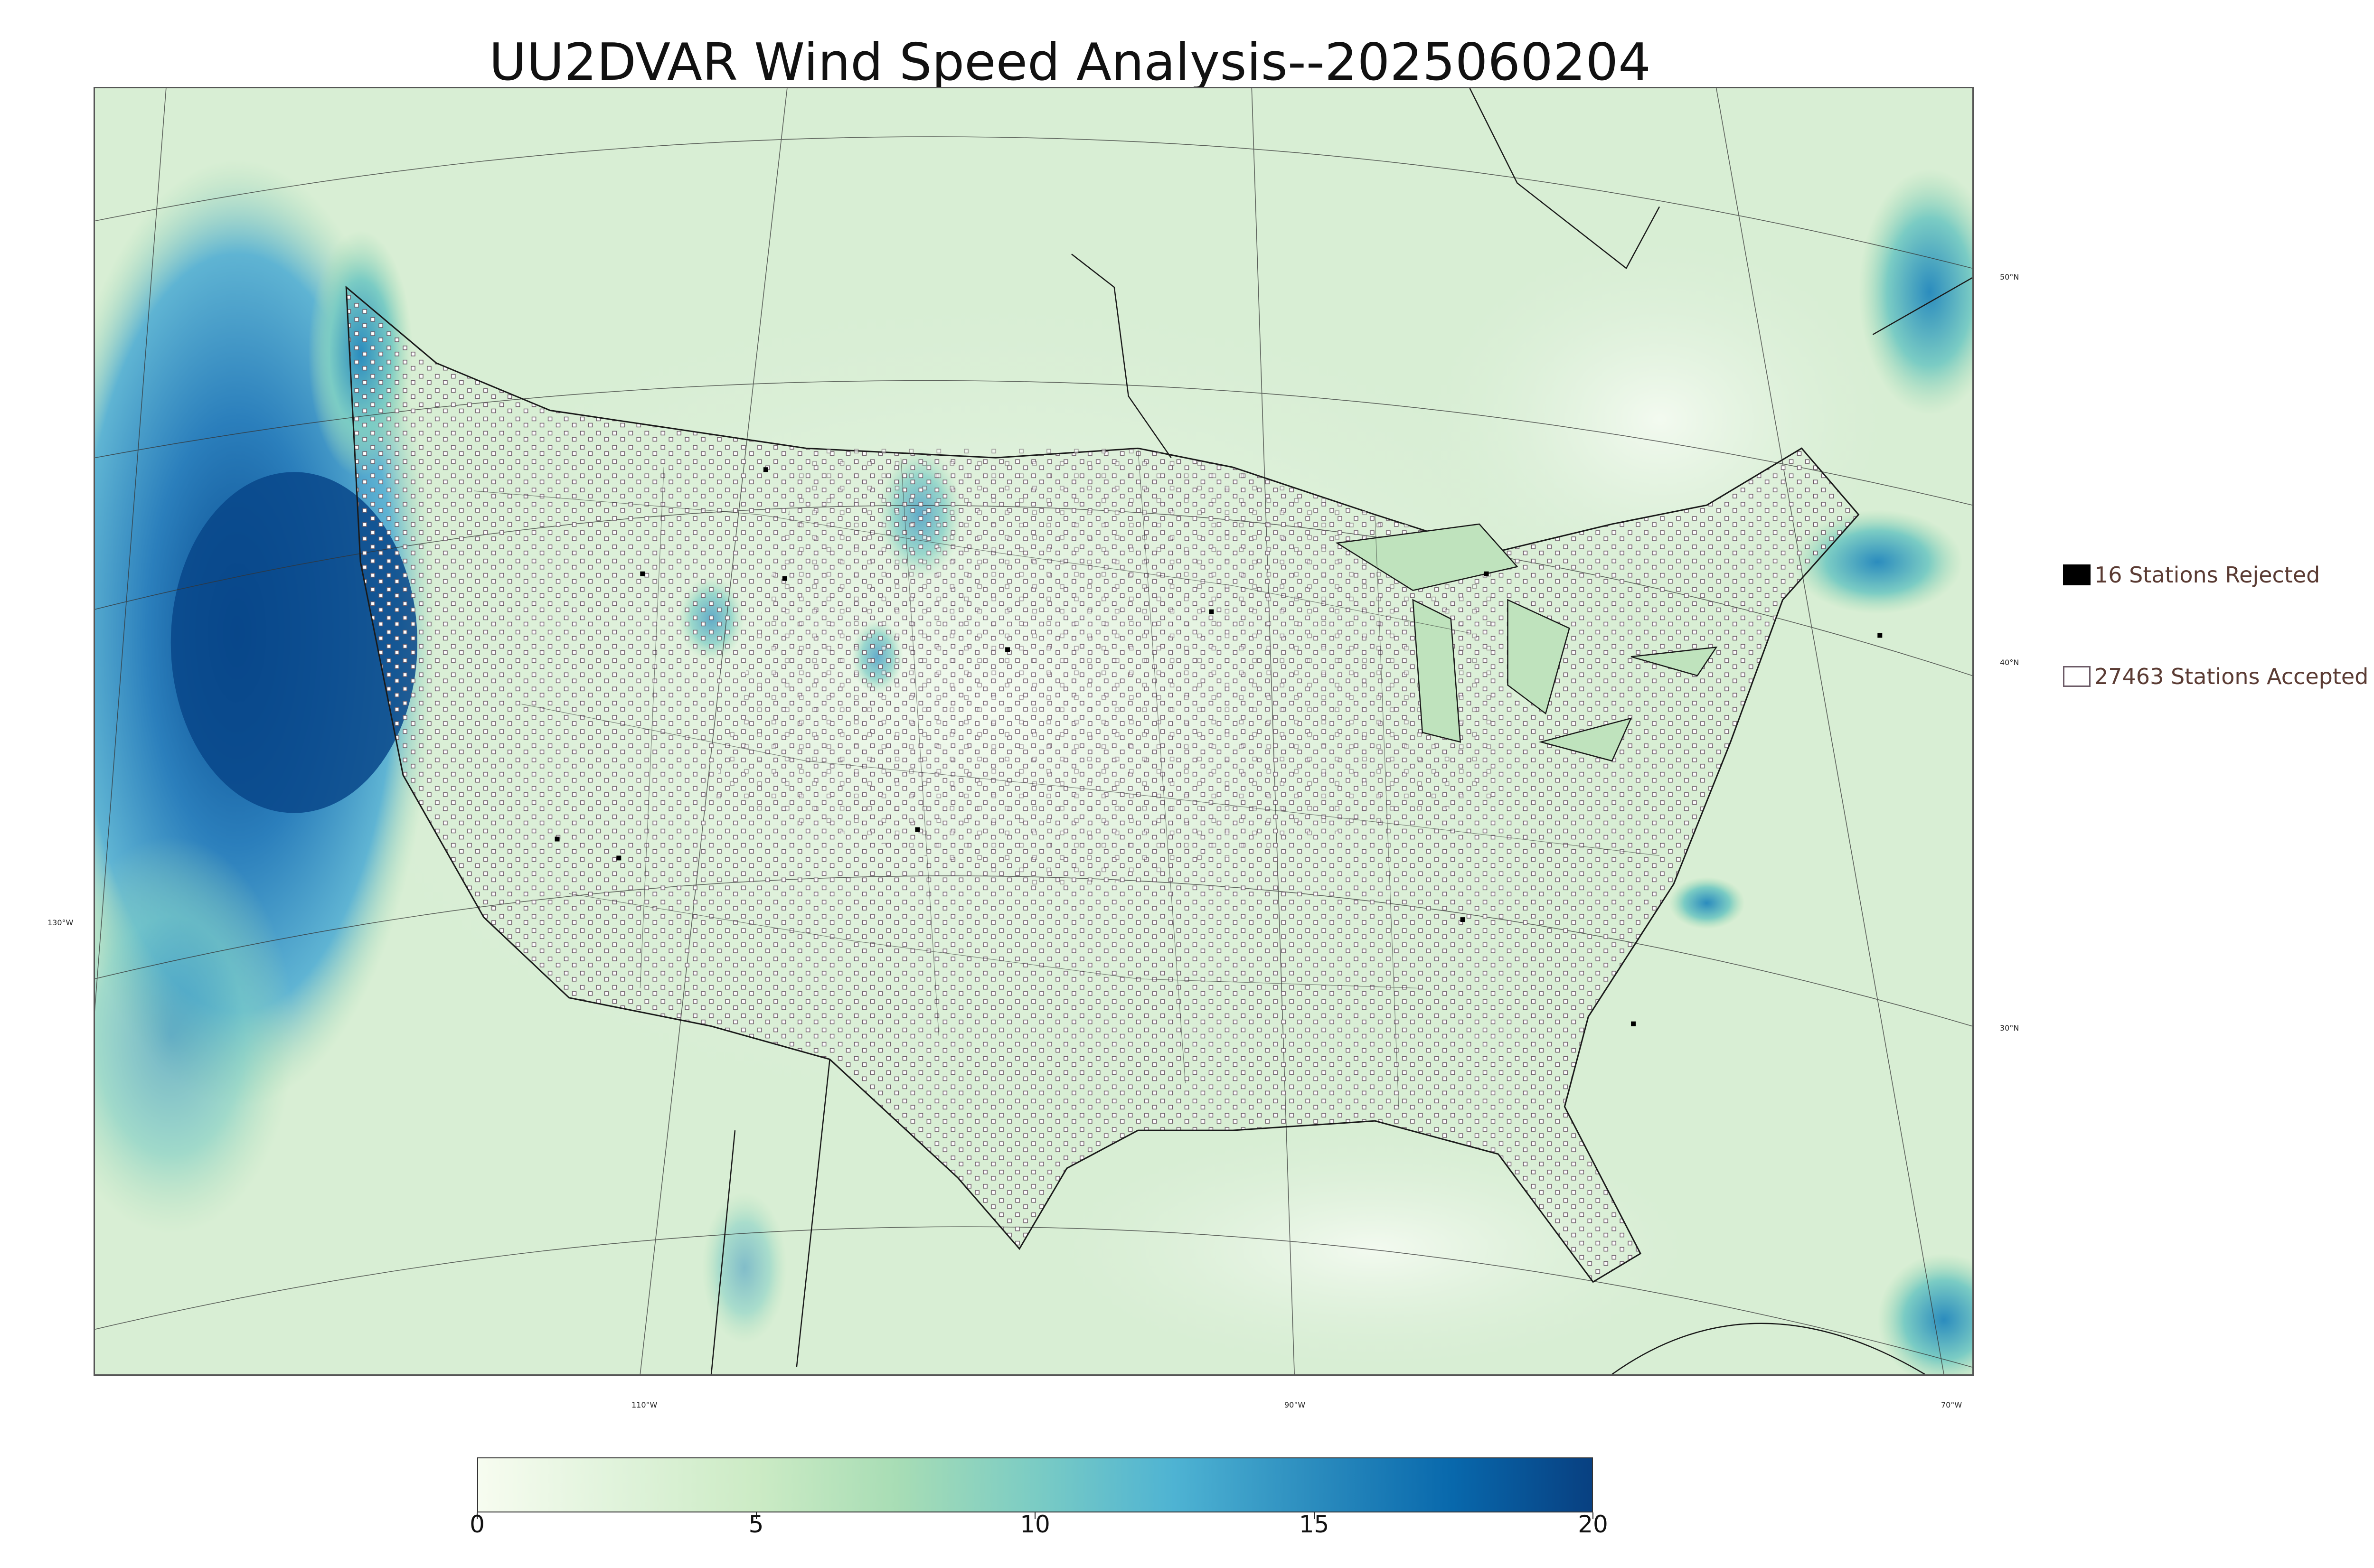 This screenshot has height=1568, width=2374. Describe the element at coordinates (1951, 1404) in the screenshot. I see `lon-label-70w: 70°W` at that location.